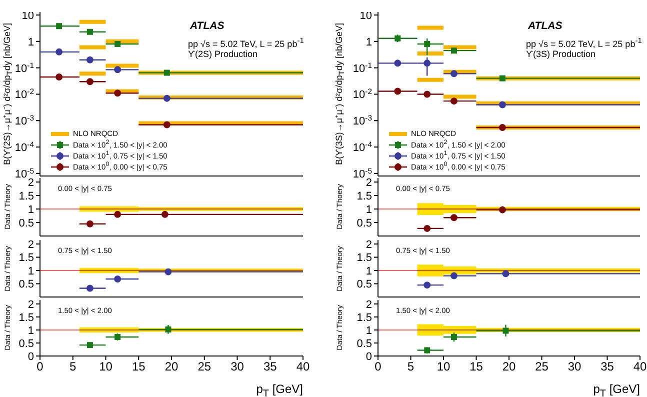 This screenshot has height=397, width=647. I want to click on annotation: ϒ(3S) Production, so click(561, 54).